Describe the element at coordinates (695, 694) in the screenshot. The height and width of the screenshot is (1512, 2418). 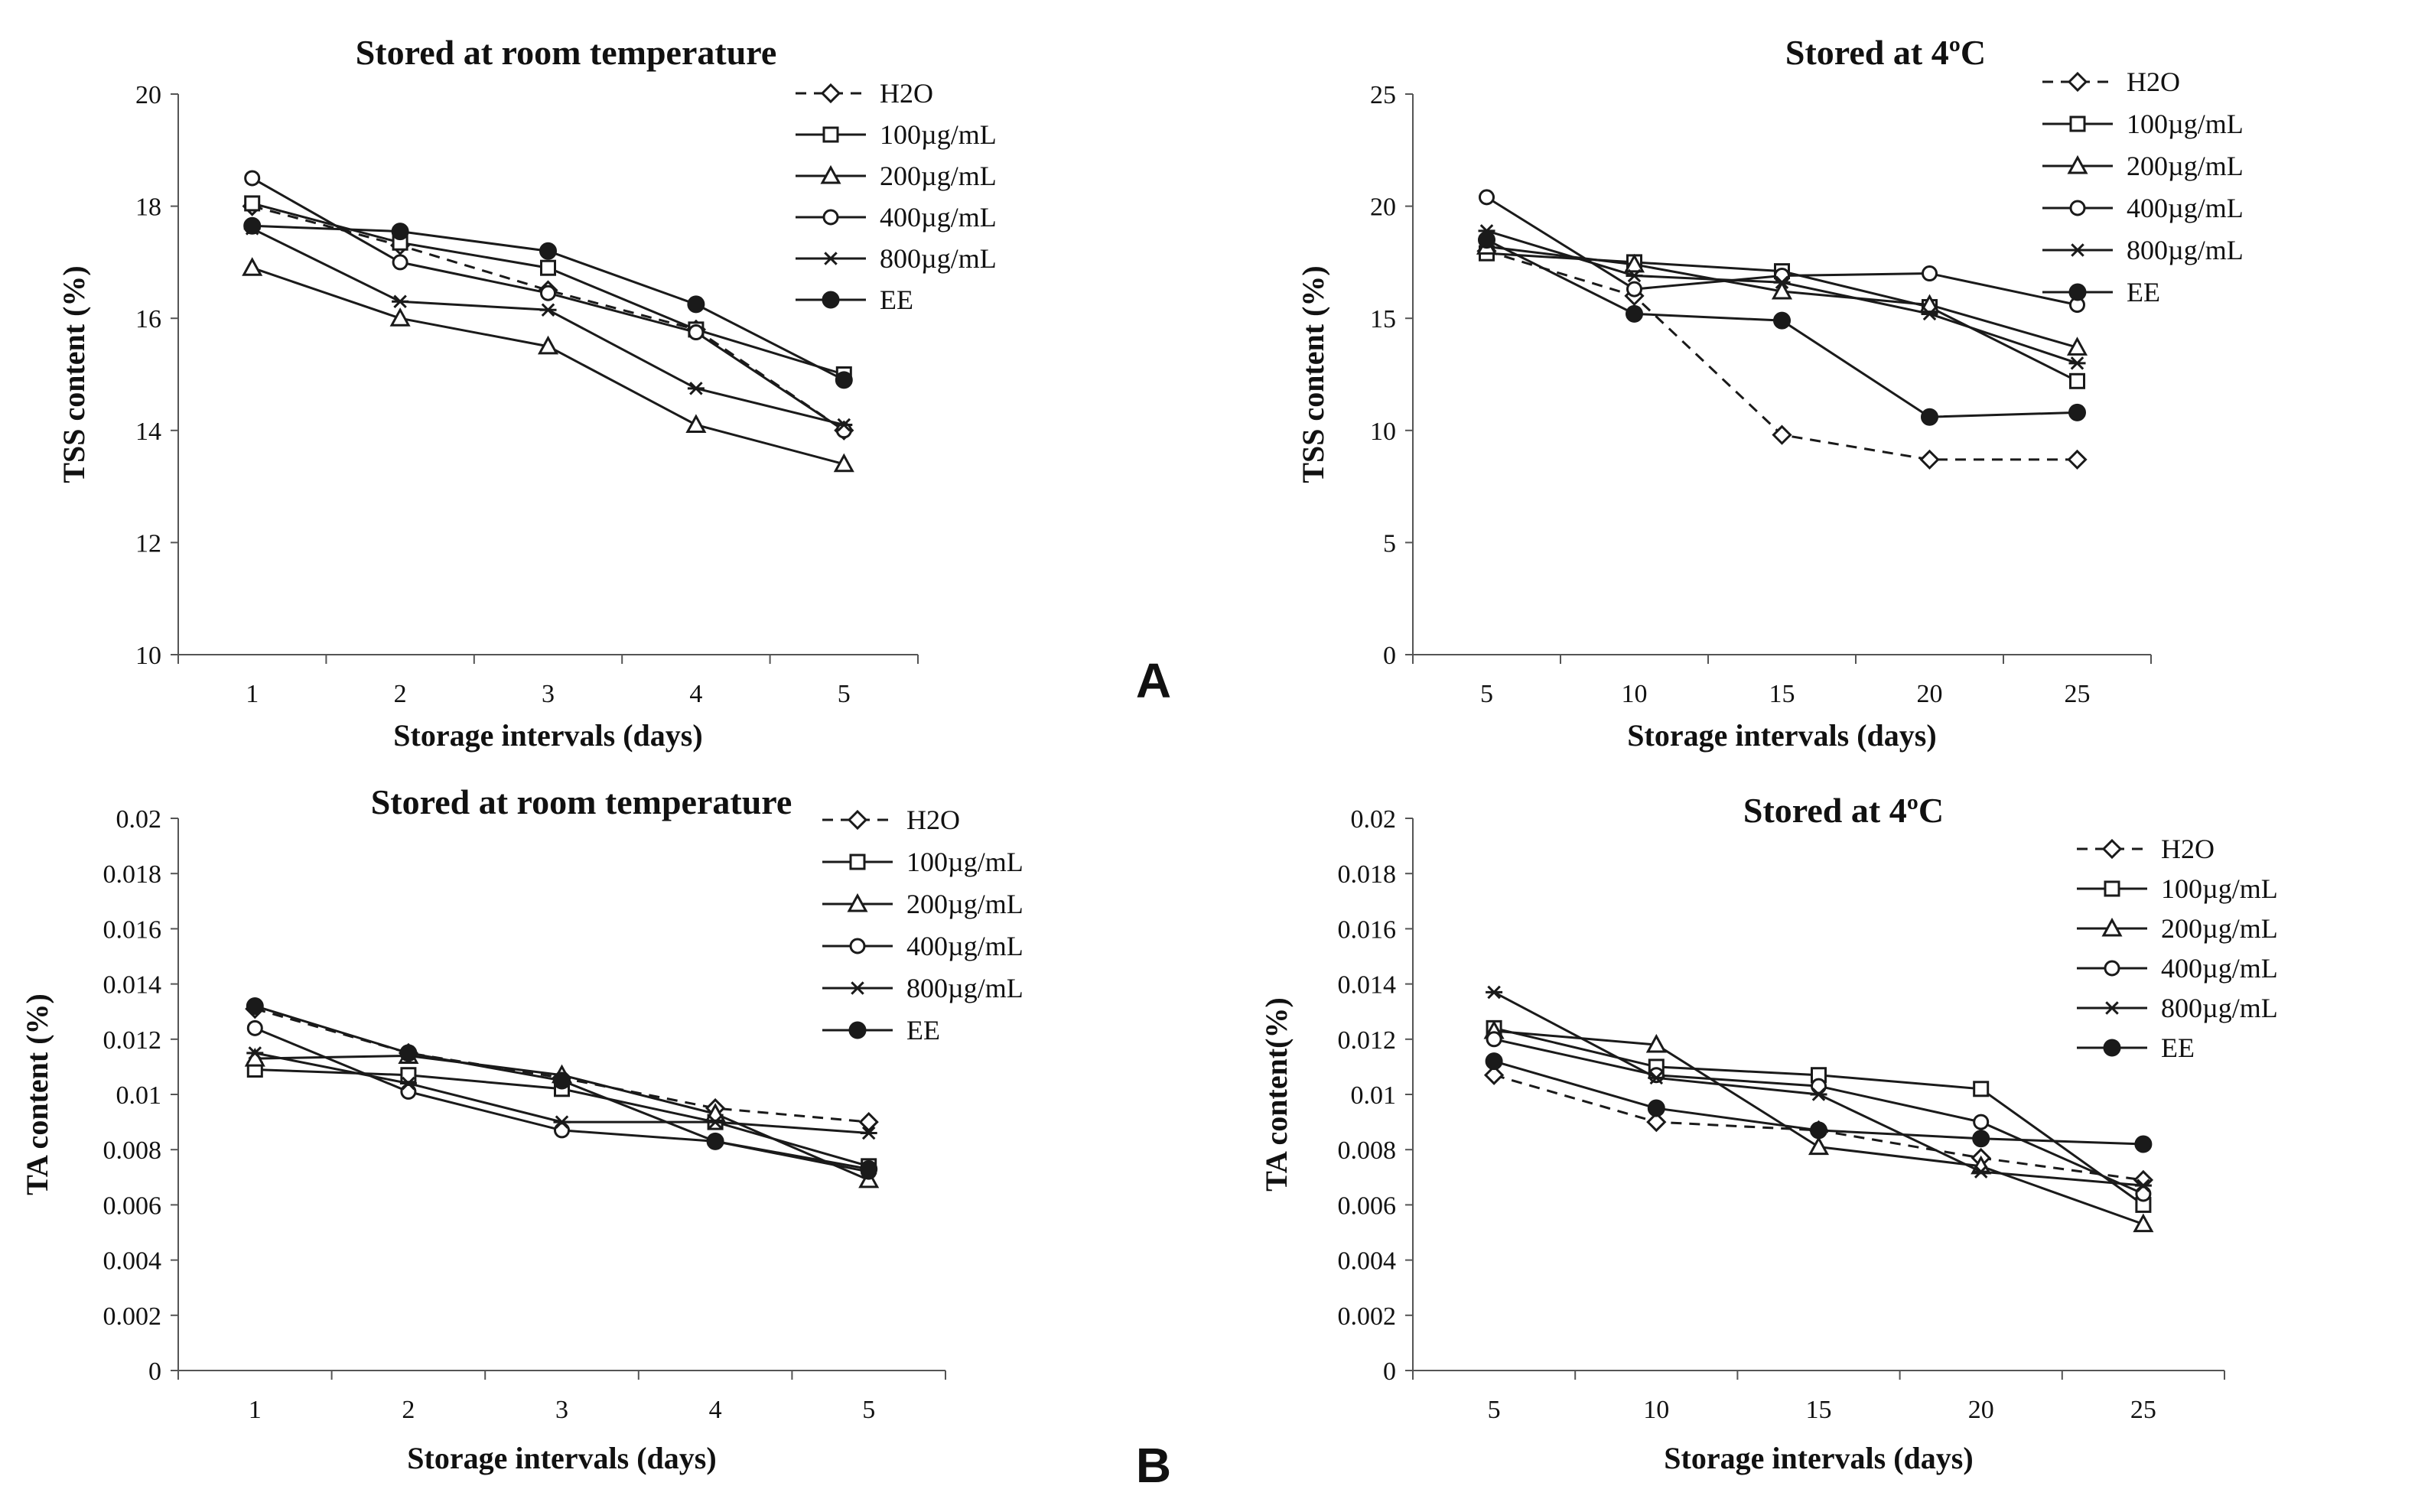
I see `x-tick-label: 4` at that location.